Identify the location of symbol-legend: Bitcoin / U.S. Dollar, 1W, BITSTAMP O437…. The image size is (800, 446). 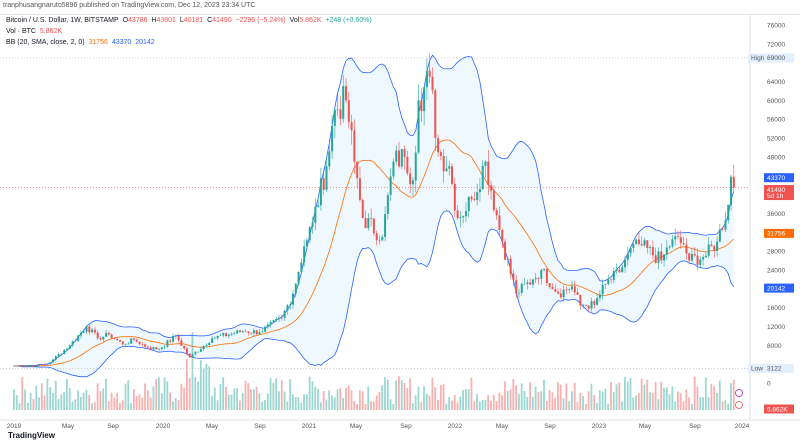
(189, 20).